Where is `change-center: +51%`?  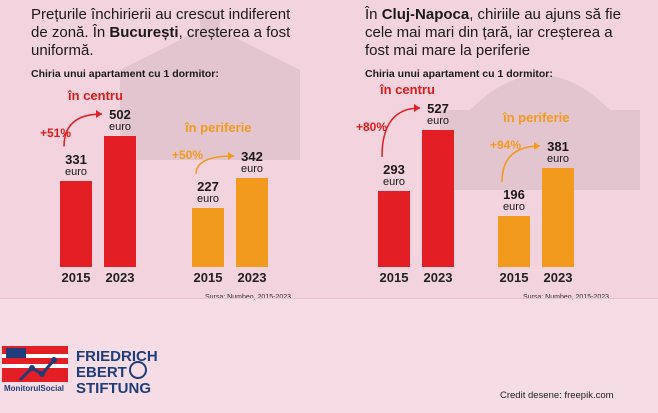 change-center: +51% is located at coordinates (56, 133).